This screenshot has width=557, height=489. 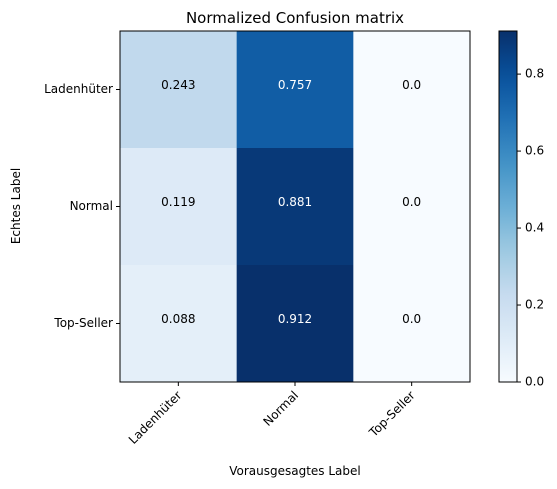 What do you see at coordinates (178, 202) in the screenshot?
I see `cell-value-label: 0.119` at bounding box center [178, 202].